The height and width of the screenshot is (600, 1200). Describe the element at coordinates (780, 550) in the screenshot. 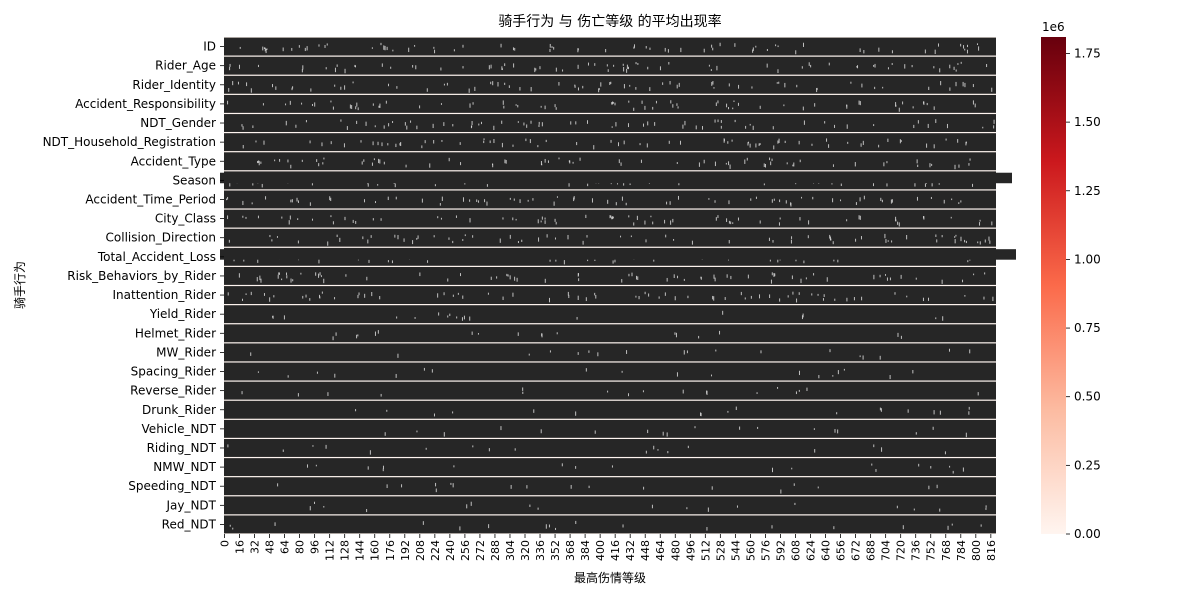

I see `x-tick-label: 592` at that location.